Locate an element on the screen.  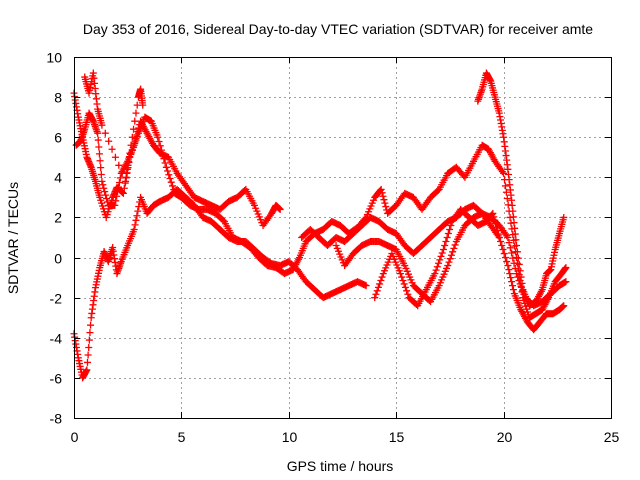
x-tick-label: 15 is located at coordinates (397, 437).